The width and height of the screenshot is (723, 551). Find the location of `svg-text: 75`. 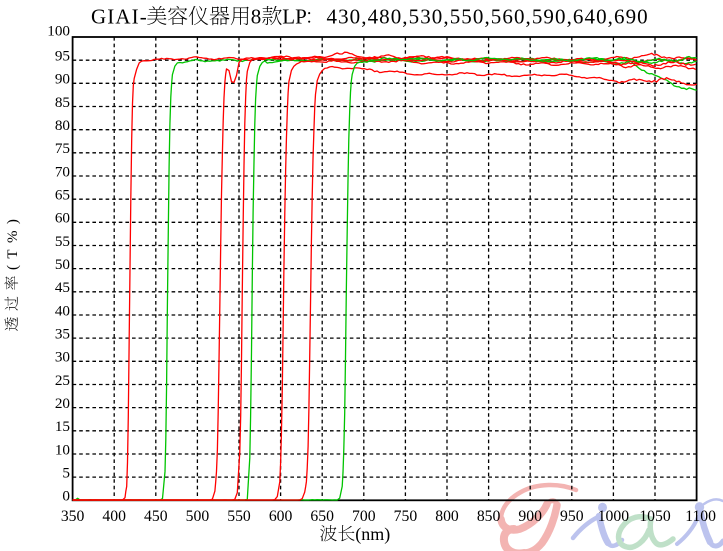

svg-text: 75 is located at coordinates (62, 148).